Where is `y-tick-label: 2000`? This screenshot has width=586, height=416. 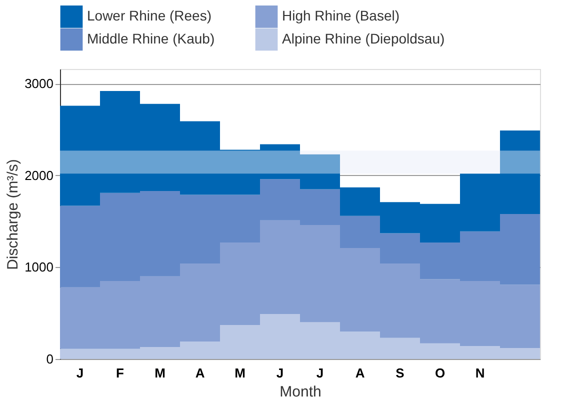 y-tick-label: 2000 is located at coordinates (39, 175).